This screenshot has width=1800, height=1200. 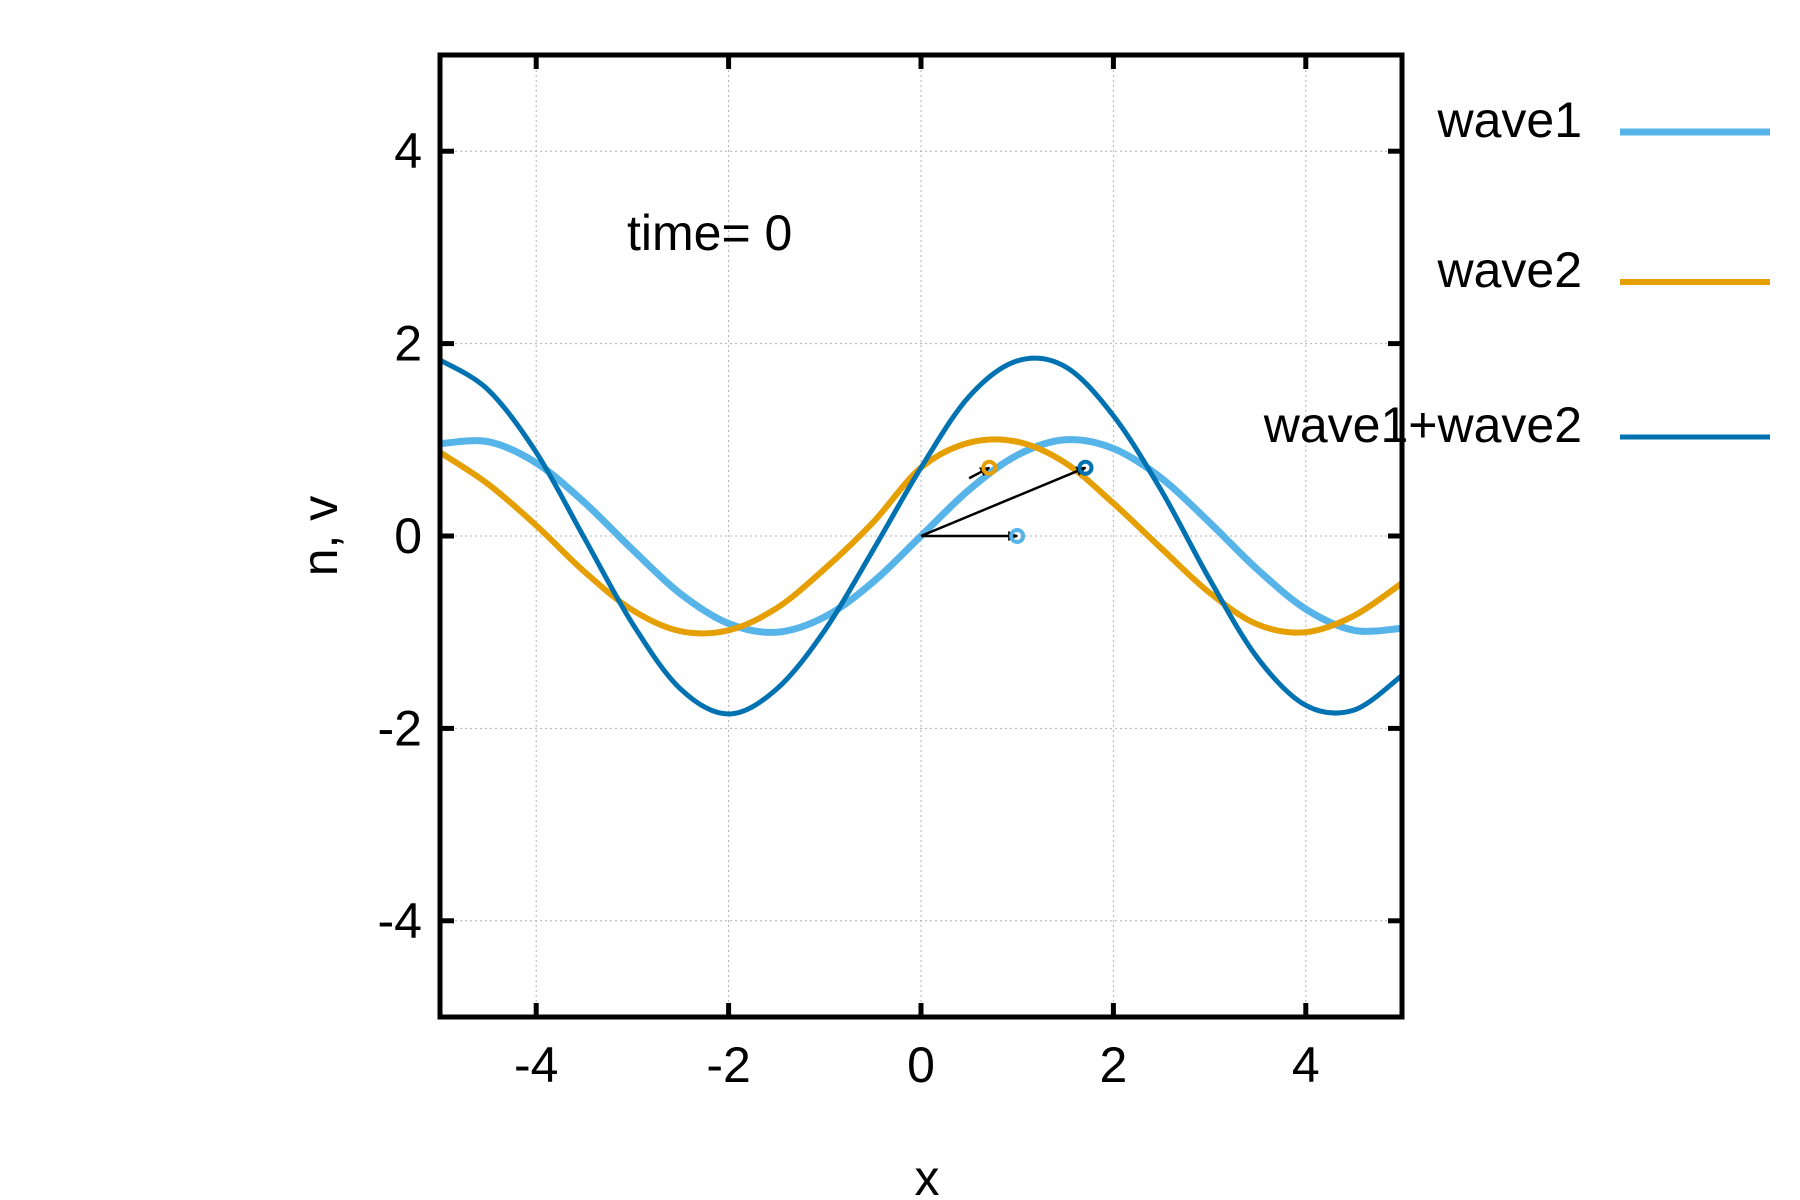 I want to click on legend: wave1 wave2 wave1+wave2, so click(x=1516, y=272).